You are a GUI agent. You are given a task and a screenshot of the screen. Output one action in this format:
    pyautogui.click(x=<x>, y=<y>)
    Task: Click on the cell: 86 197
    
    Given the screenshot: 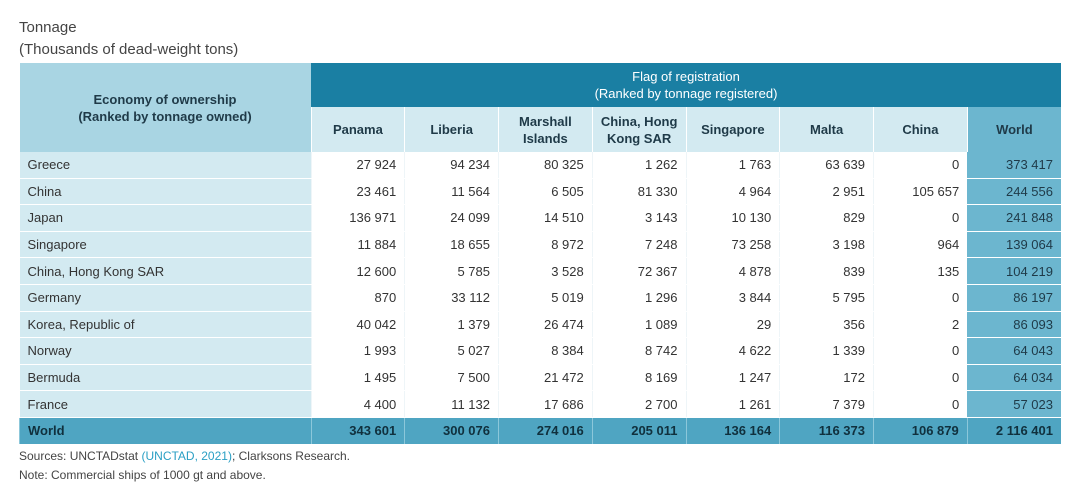 What is the action you would take?
    pyautogui.click(x=1014, y=298)
    